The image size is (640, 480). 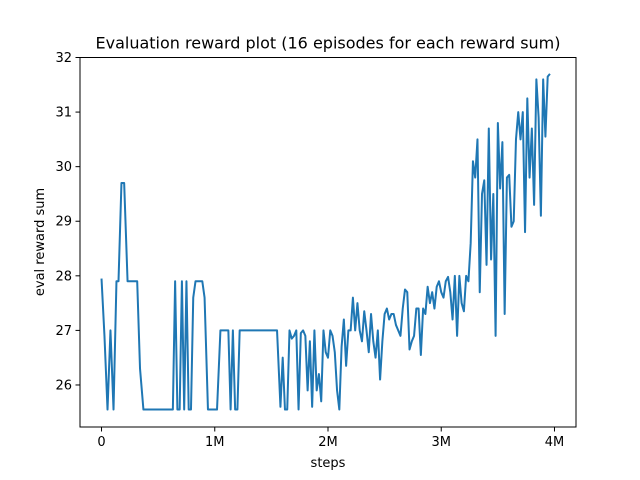 What do you see at coordinates (101, 442) in the screenshot?
I see `x-tick-label-0: 0` at bounding box center [101, 442].